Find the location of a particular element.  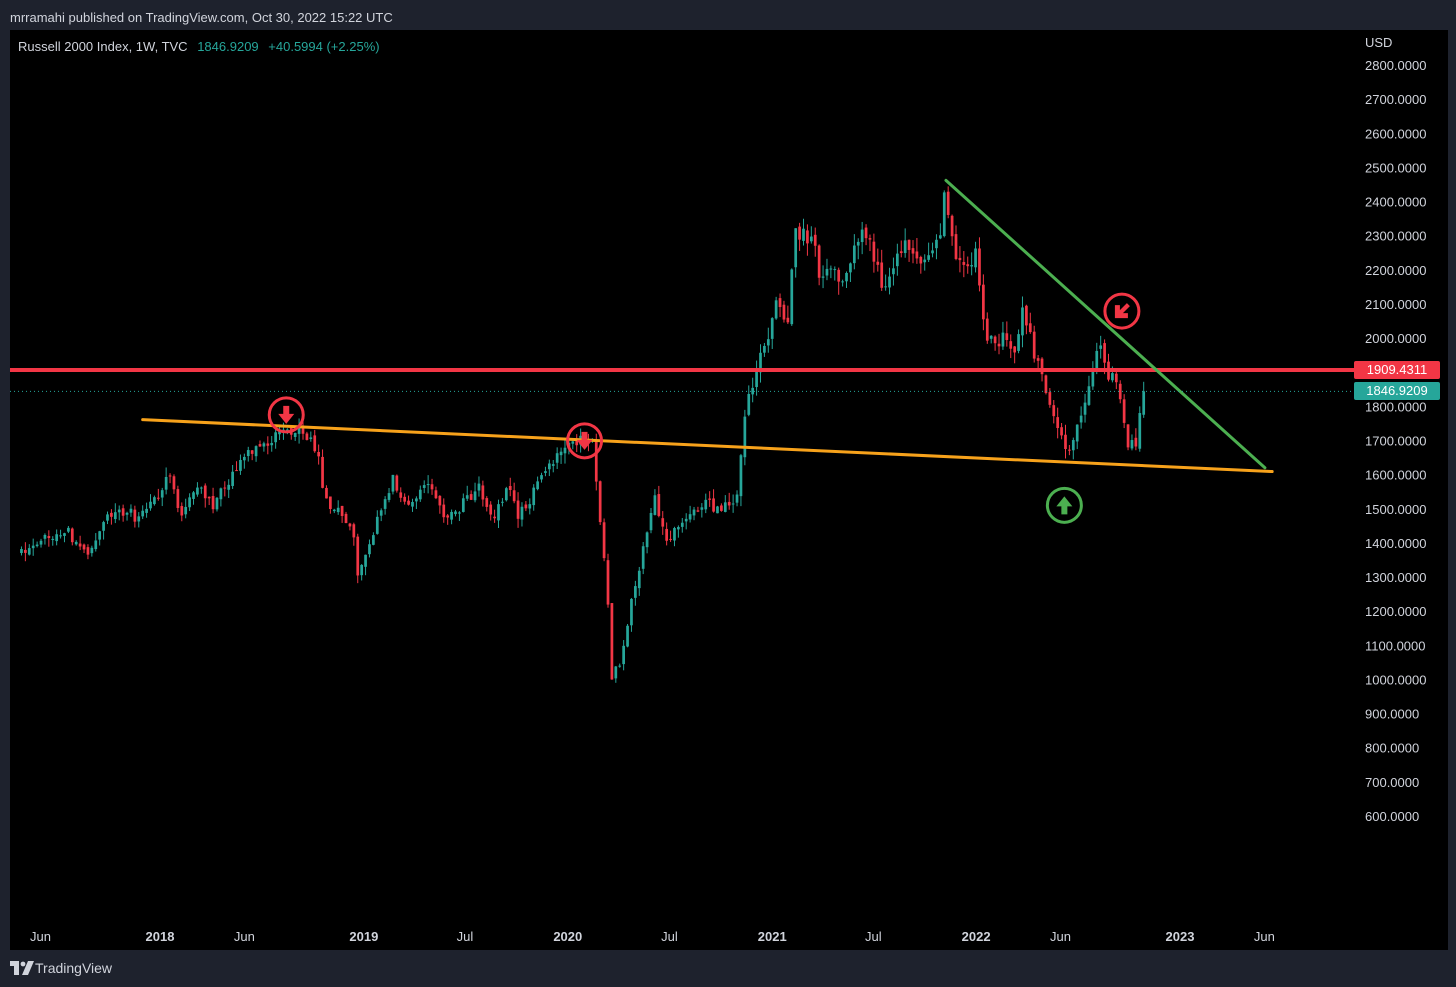

x-tick-label: Jul is located at coordinates (669, 936).